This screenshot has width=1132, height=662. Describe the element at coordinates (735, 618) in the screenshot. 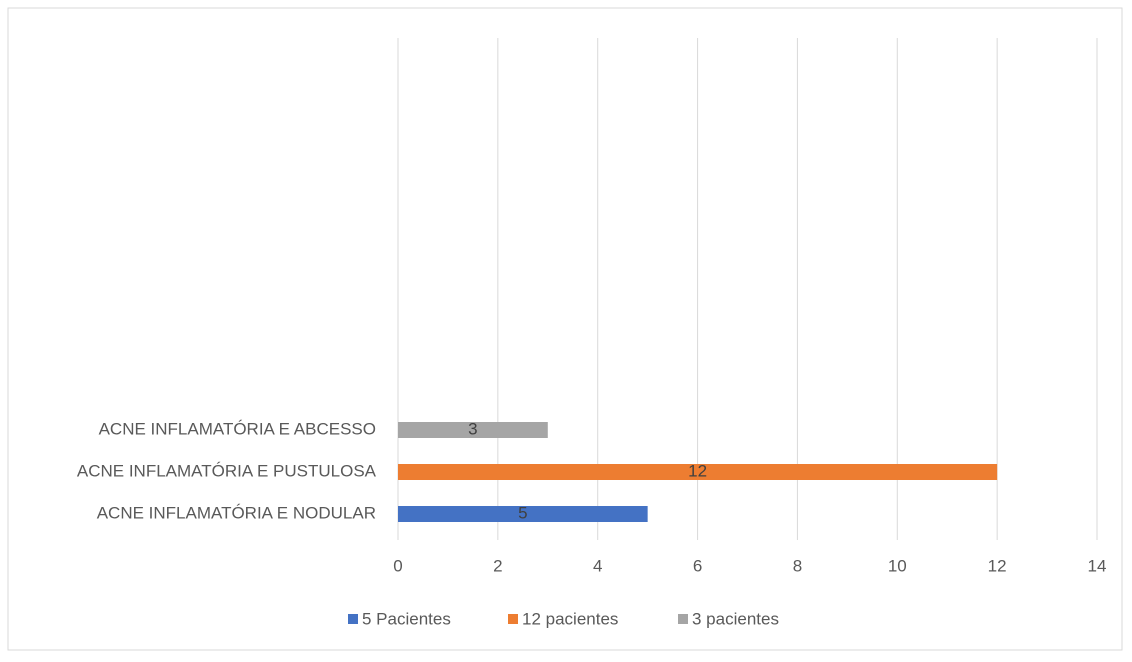

I see `legend-label: 3 pacientes` at that location.